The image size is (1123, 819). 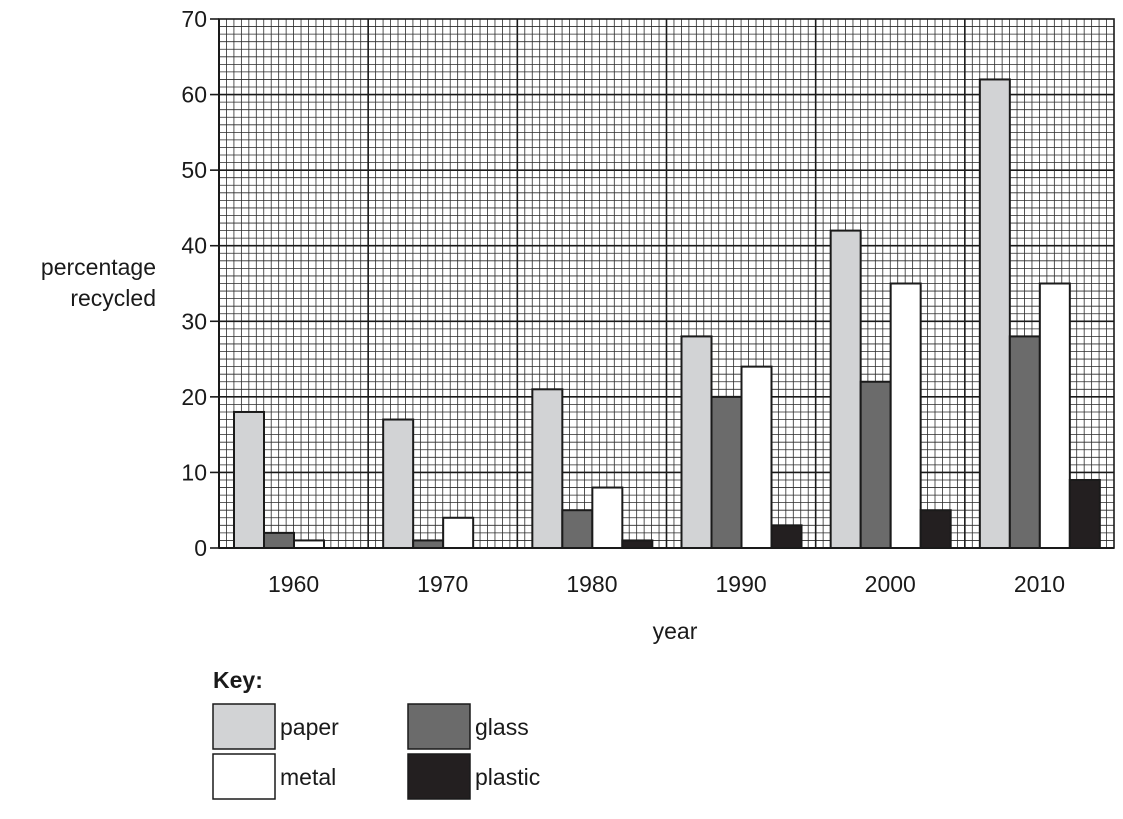 I want to click on bar-glass-1960, so click(x=279, y=540).